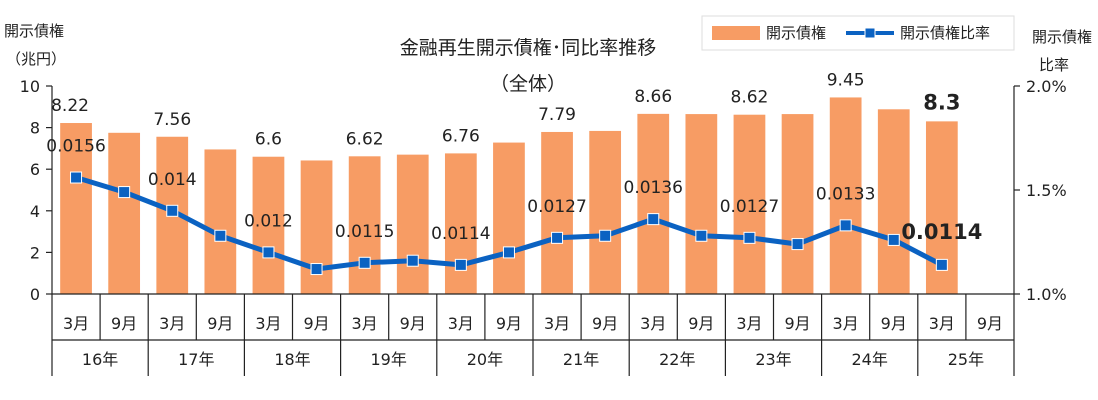 Image resolution: width=1098 pixels, height=400 pixels. I want to click on year-label: 25年, so click(966, 359).